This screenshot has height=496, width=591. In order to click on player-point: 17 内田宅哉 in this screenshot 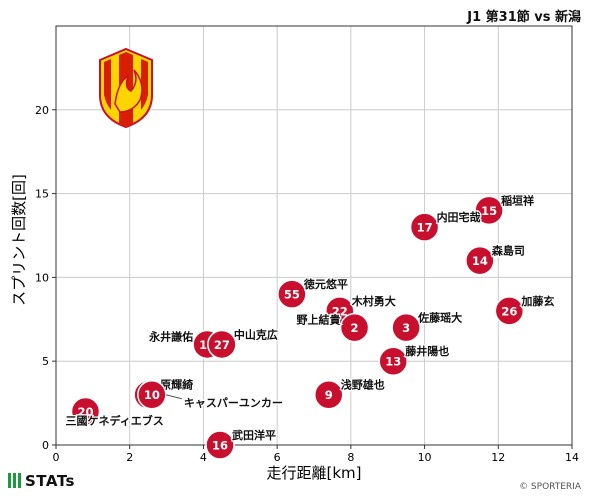, I will do `click(445, 225)`.